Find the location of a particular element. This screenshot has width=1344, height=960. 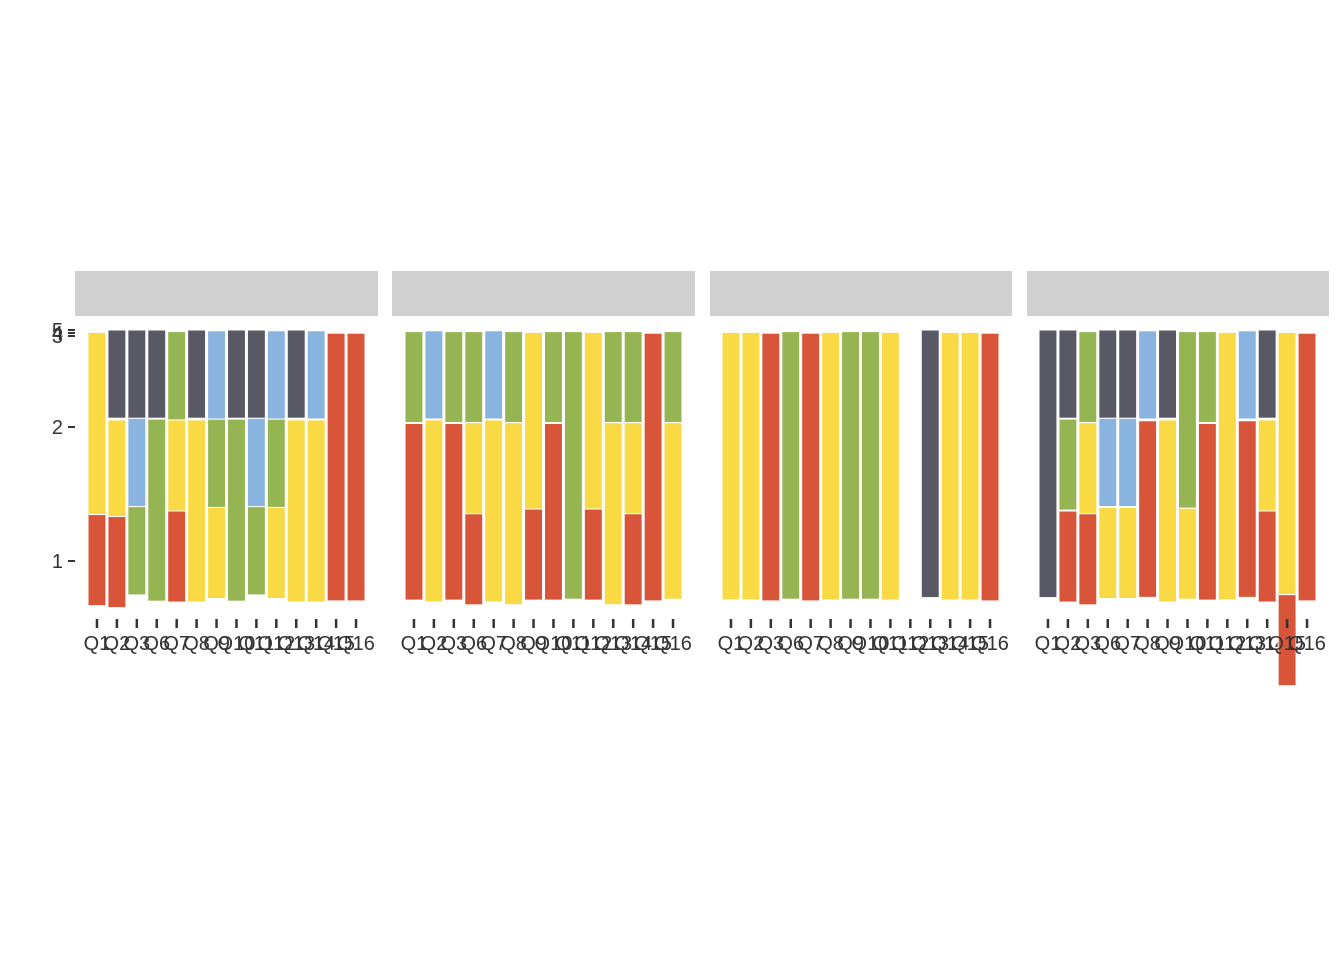

y-tick-label: 2 is located at coordinates (57, 428).